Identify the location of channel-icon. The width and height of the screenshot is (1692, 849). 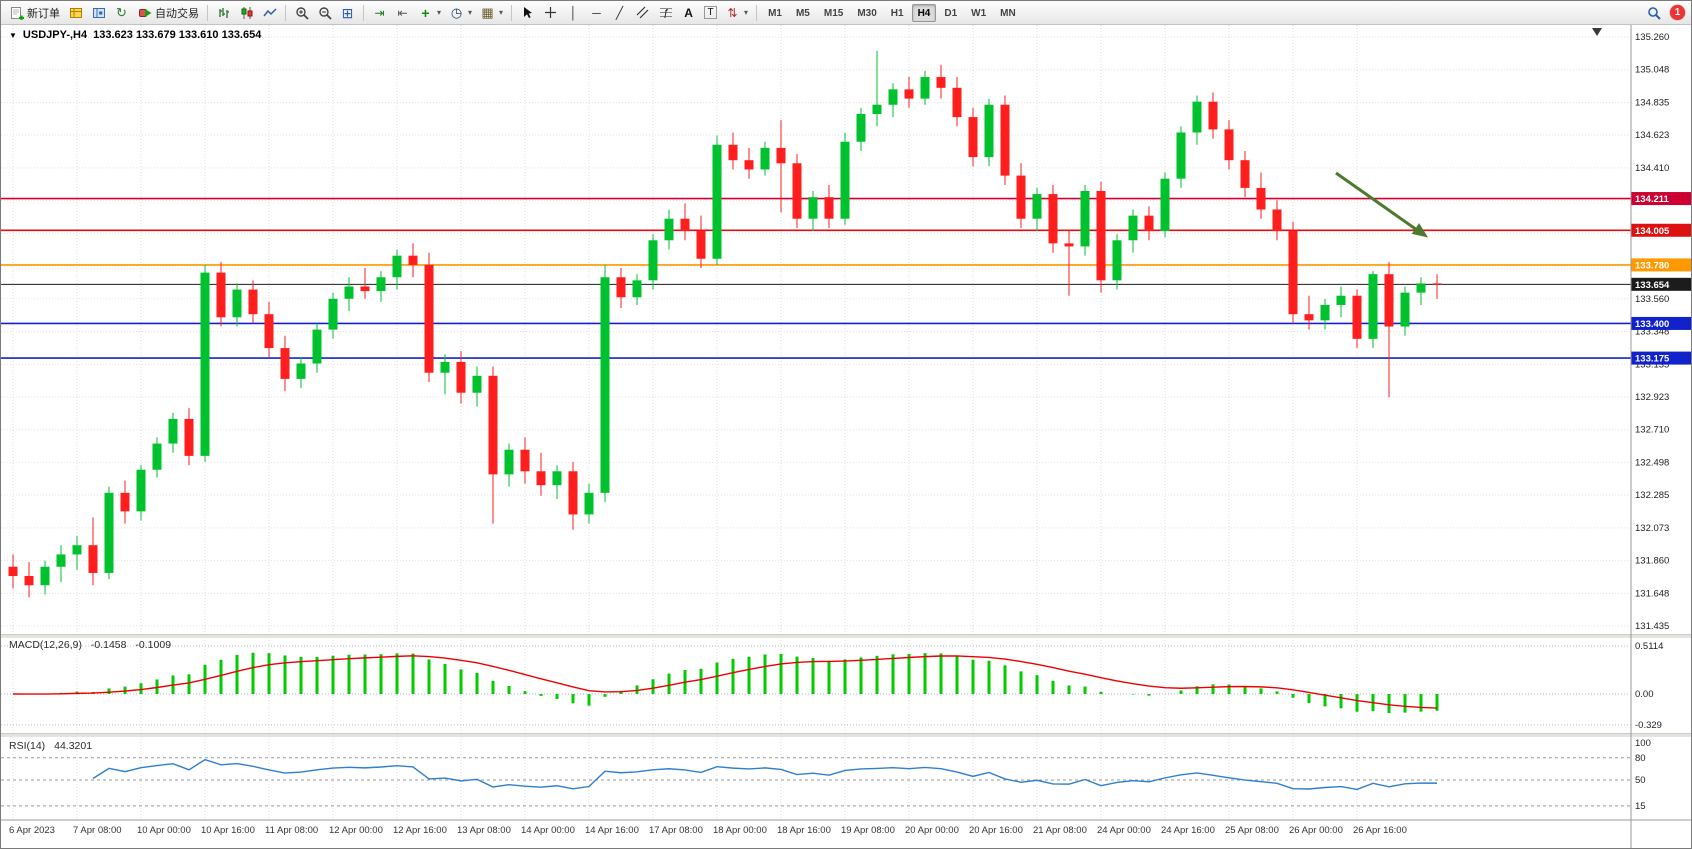
(642, 12).